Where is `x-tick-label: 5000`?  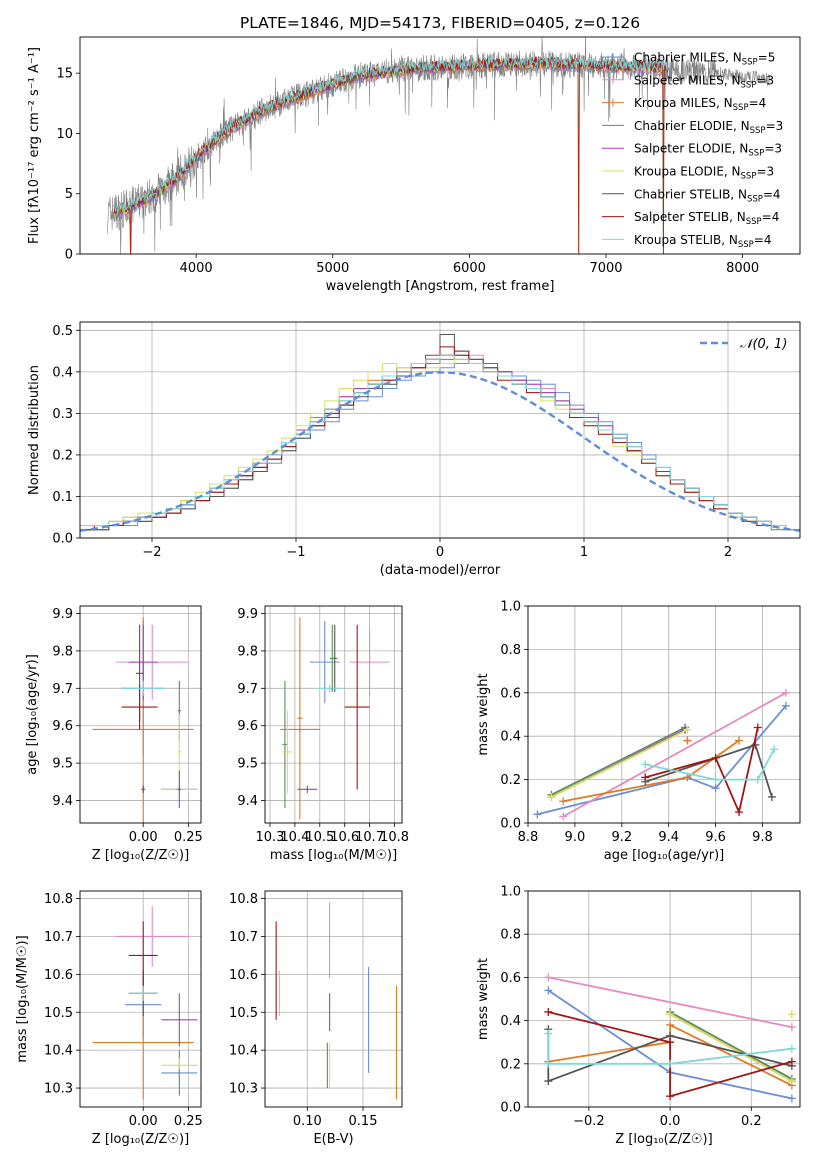 x-tick-label: 5000 is located at coordinates (332, 268).